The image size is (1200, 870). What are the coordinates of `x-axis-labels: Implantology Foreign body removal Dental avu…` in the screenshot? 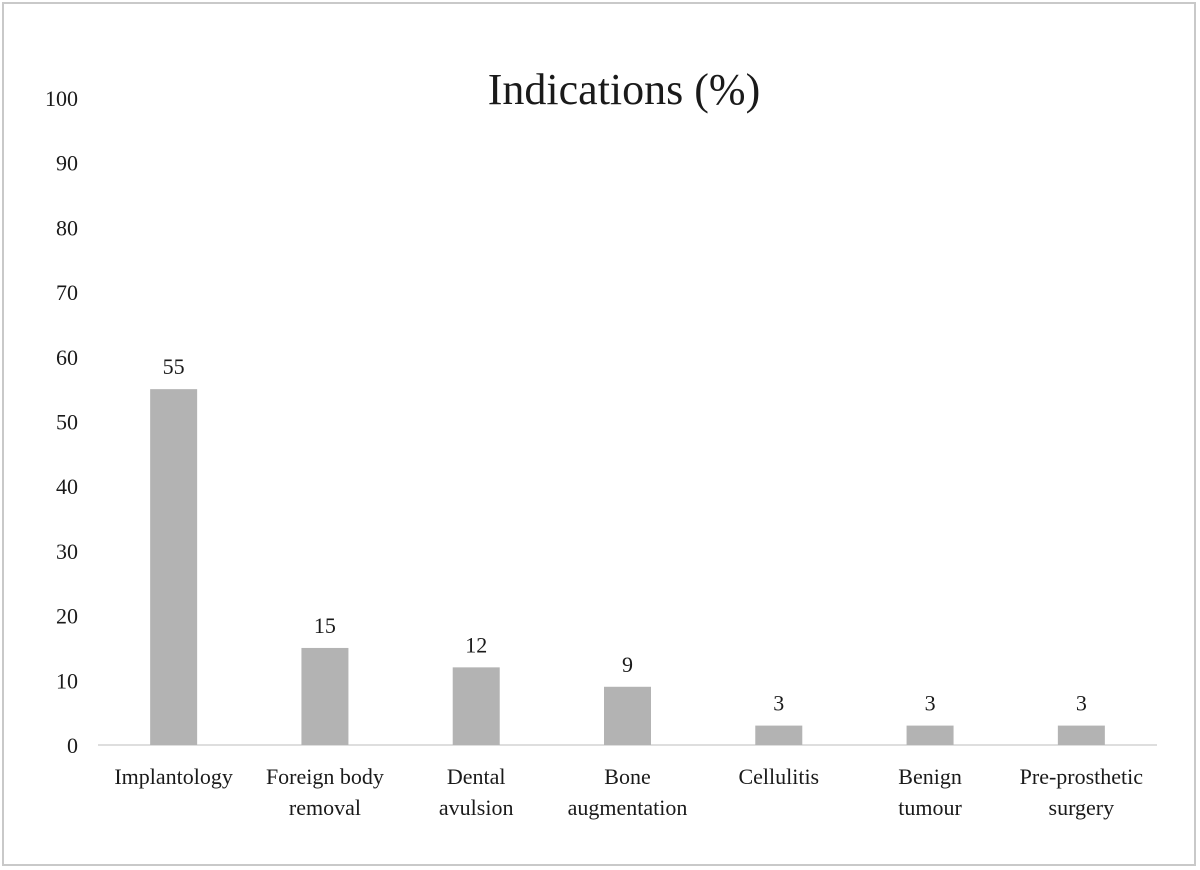 It's located at (628, 792).